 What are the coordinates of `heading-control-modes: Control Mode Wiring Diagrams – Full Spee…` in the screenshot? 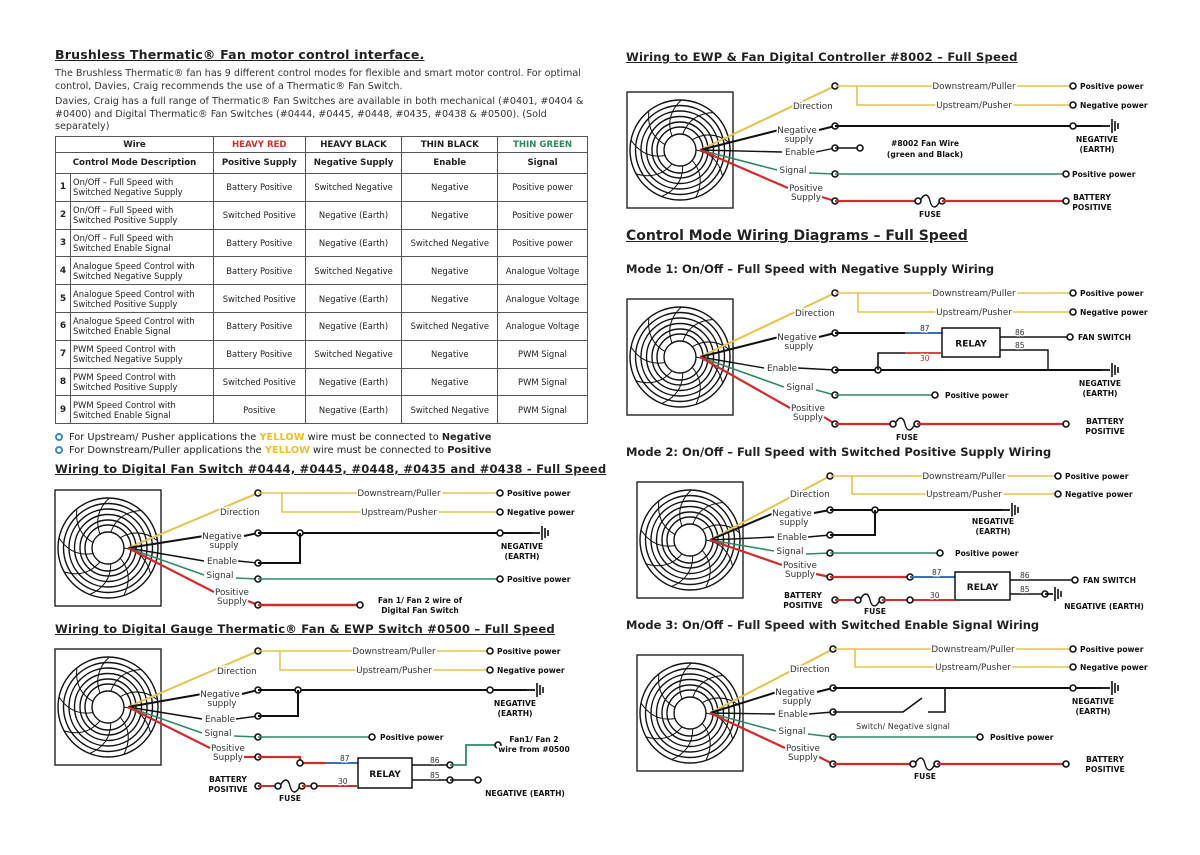 It's located at (797, 236).